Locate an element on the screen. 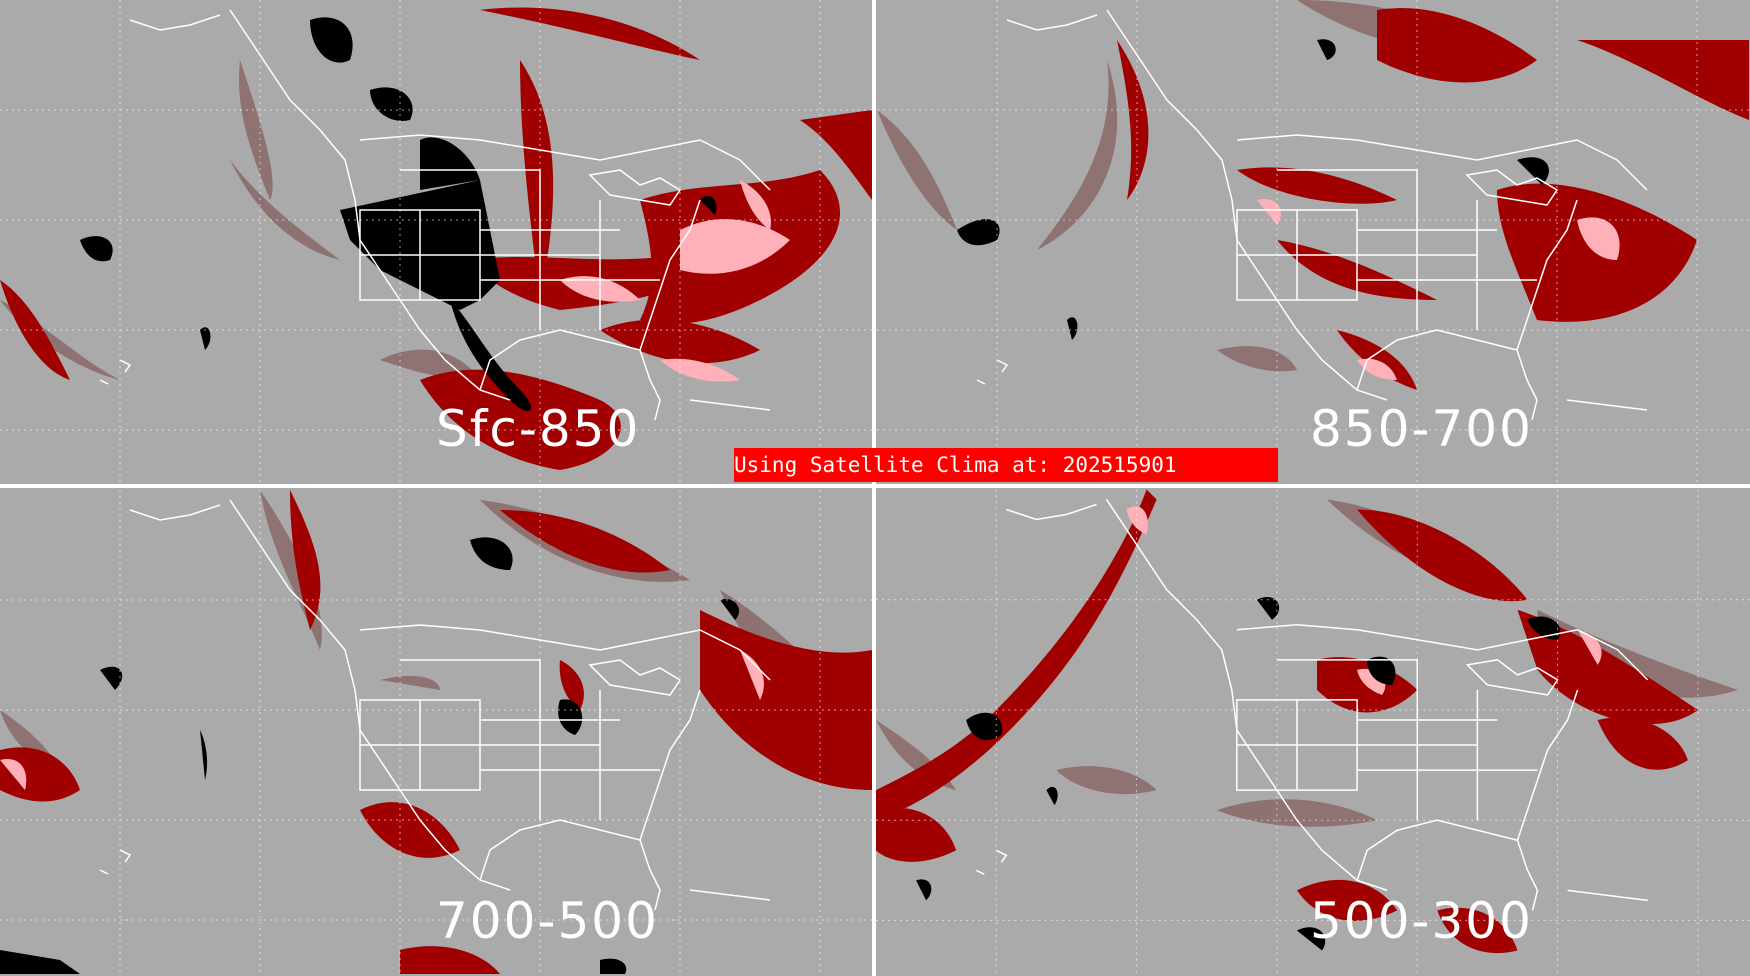 The image size is (1750, 976). panel-divider-horizontal is located at coordinates (875, 486).